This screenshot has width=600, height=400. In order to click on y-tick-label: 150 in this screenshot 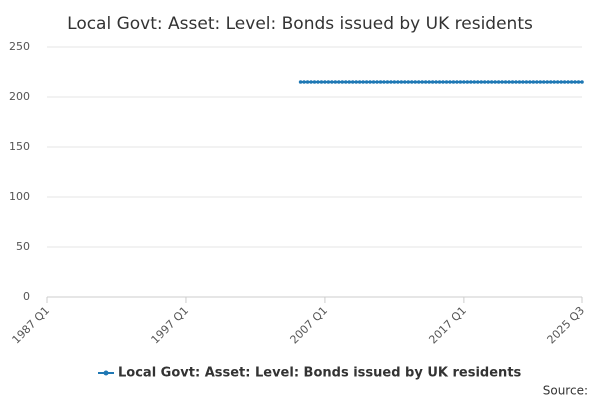, I will do `click(19, 146)`.